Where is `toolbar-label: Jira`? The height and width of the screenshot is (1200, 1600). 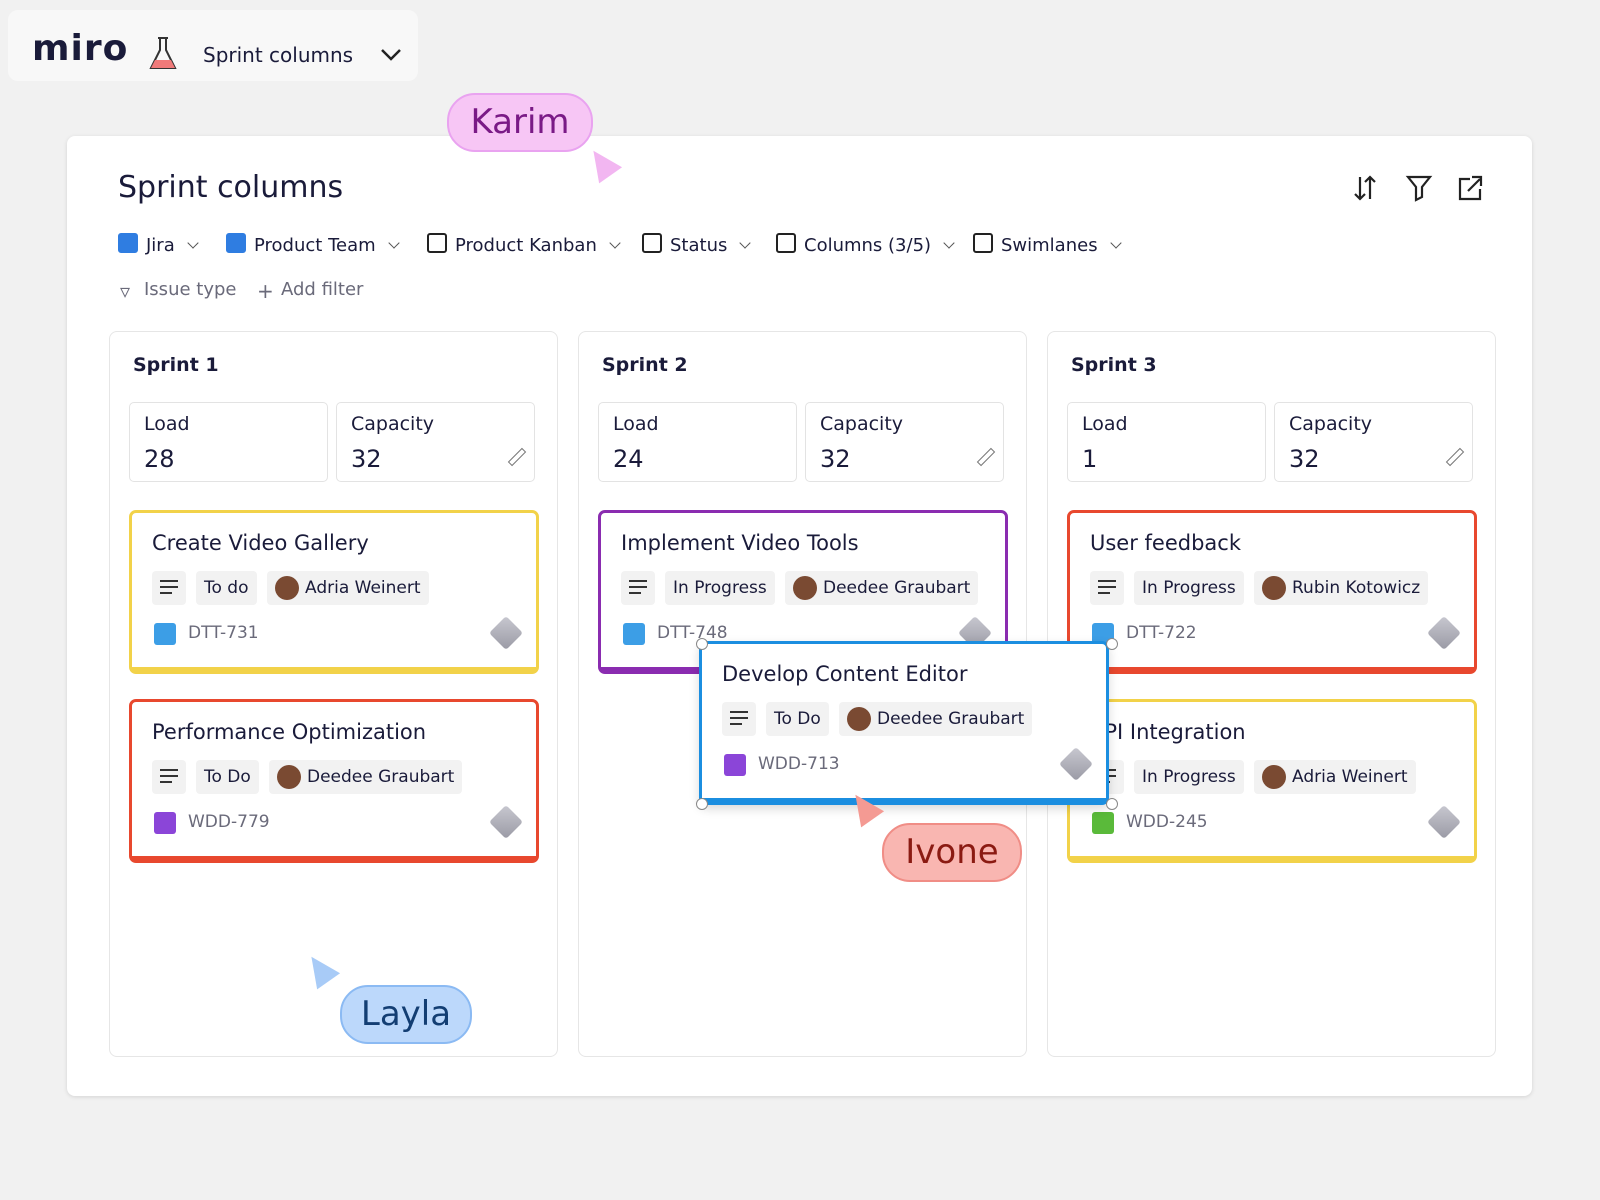
toolbar-label: Jira is located at coordinates (160, 245).